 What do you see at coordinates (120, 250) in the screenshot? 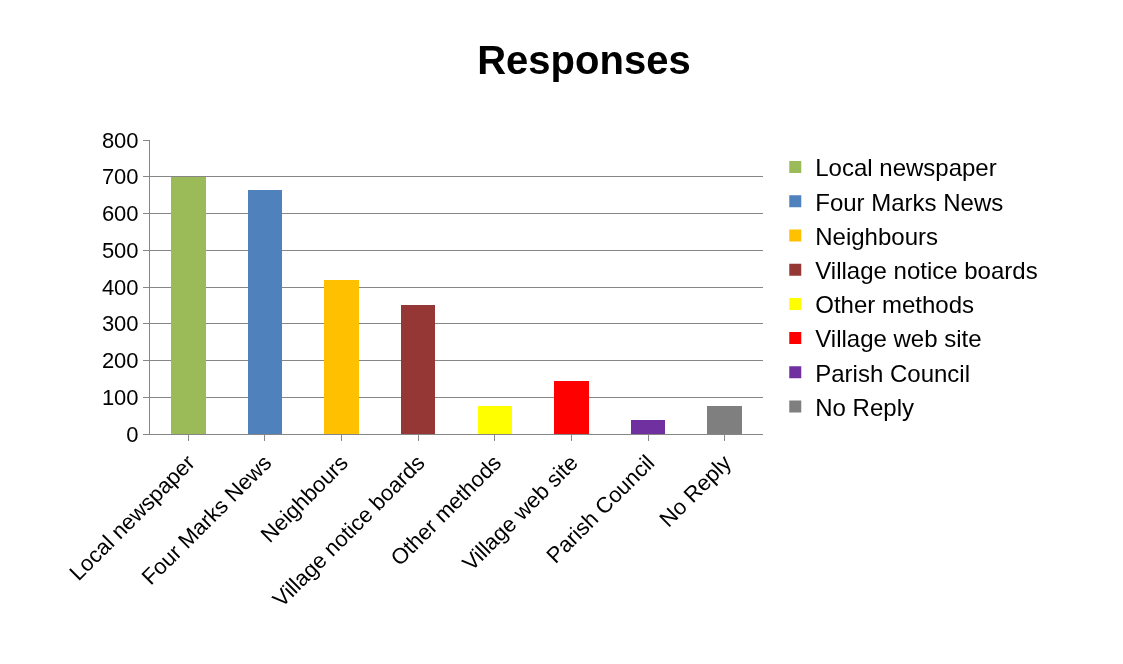
I see `y-tick-label: 500` at bounding box center [120, 250].